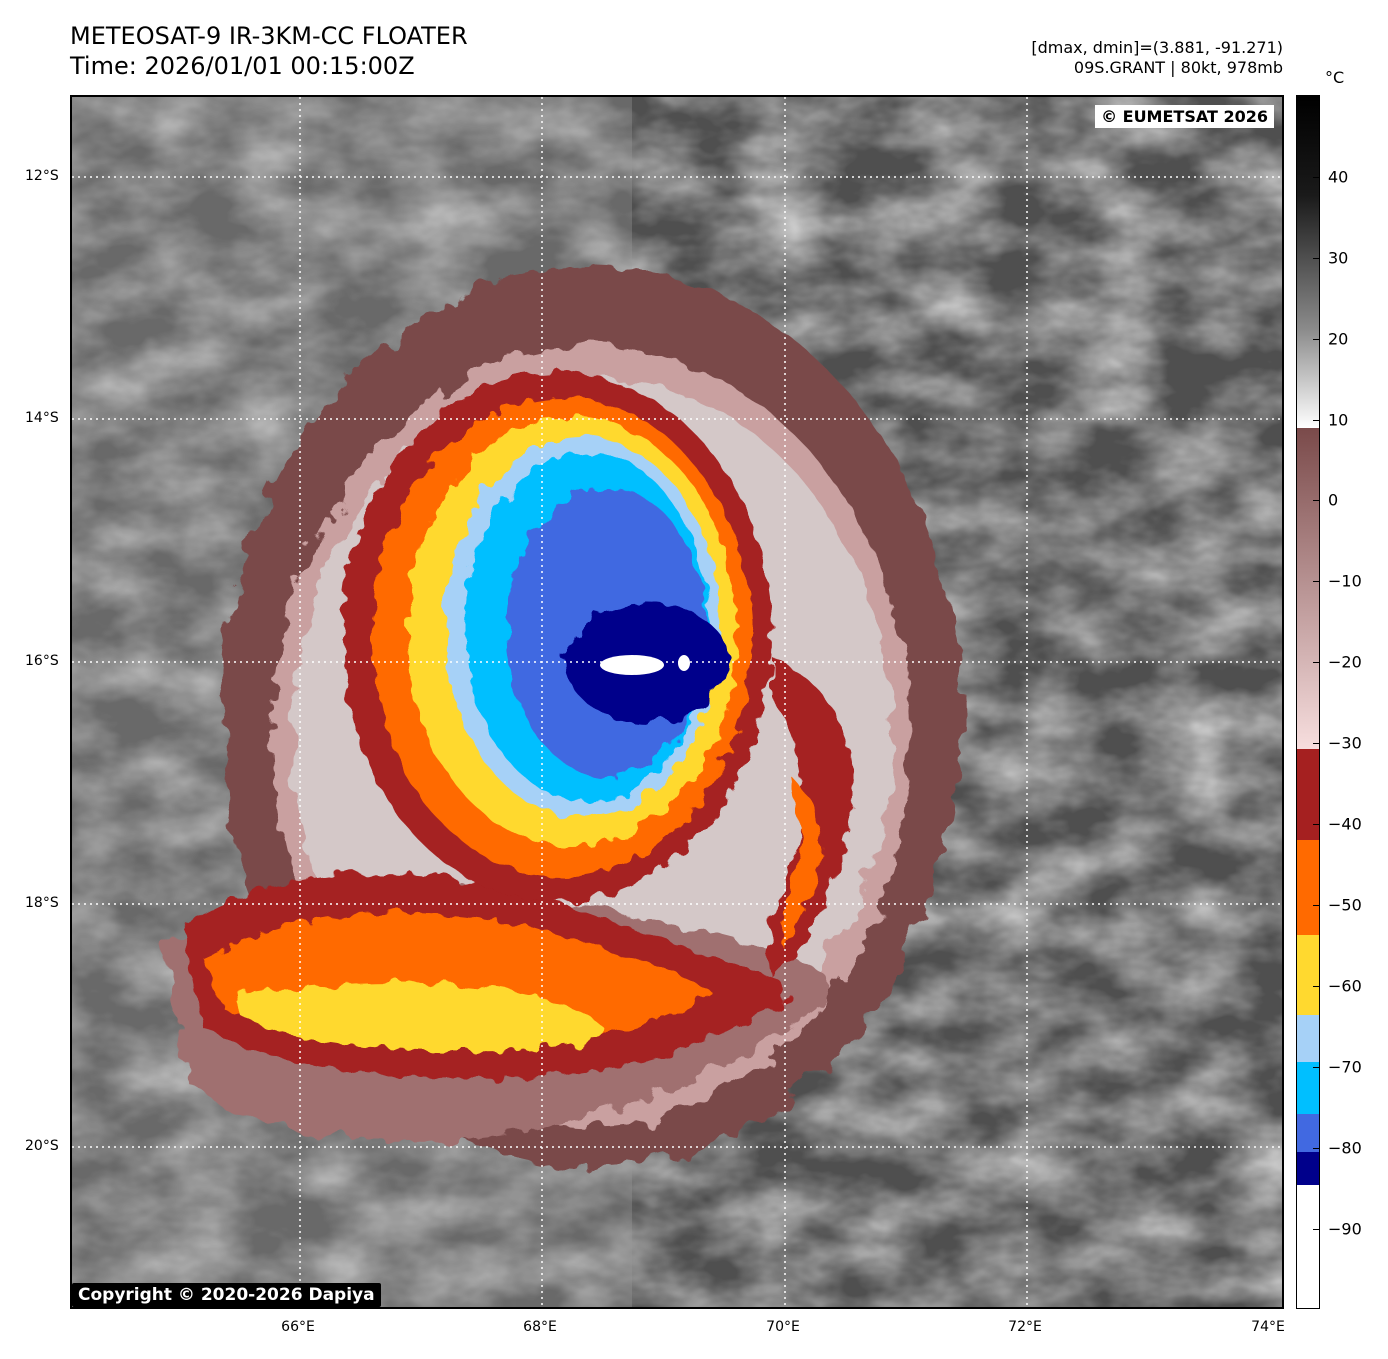 Image resolution: width=1388 pixels, height=1359 pixels. Describe the element at coordinates (42, 903) in the screenshot. I see `lat-label-18s: 18°S` at that location.